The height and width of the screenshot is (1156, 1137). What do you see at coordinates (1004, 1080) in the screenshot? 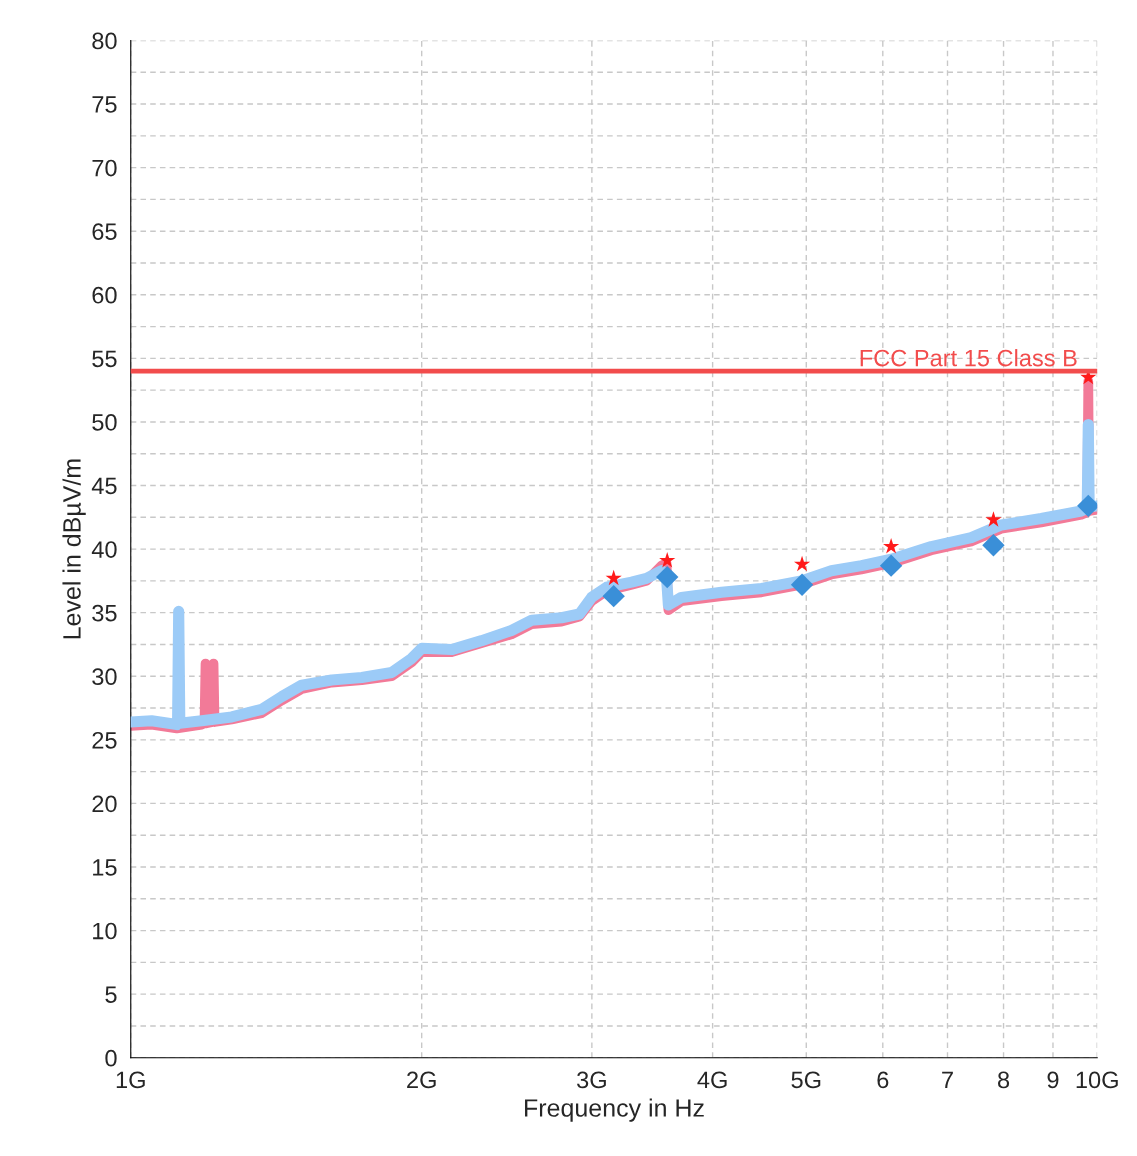
I see `x-tick-label: 8` at bounding box center [1004, 1080].